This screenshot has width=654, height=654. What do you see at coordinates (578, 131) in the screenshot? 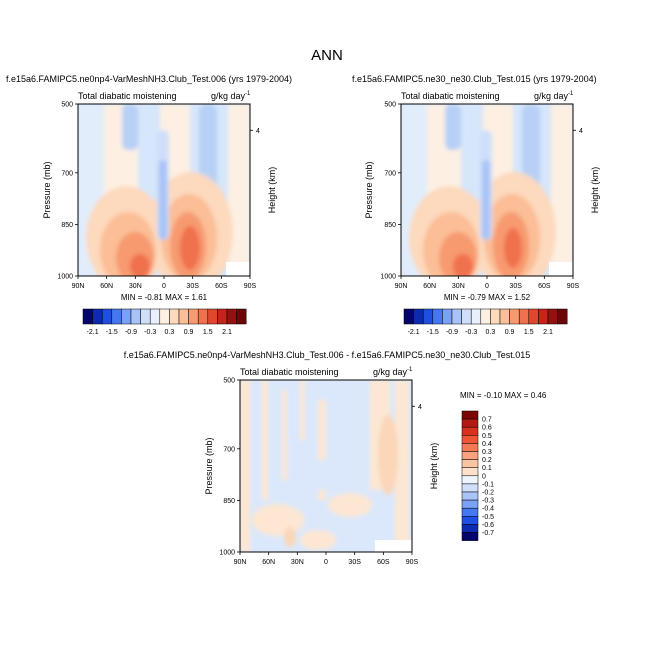
I see `right-height-tick: 4` at bounding box center [578, 131].